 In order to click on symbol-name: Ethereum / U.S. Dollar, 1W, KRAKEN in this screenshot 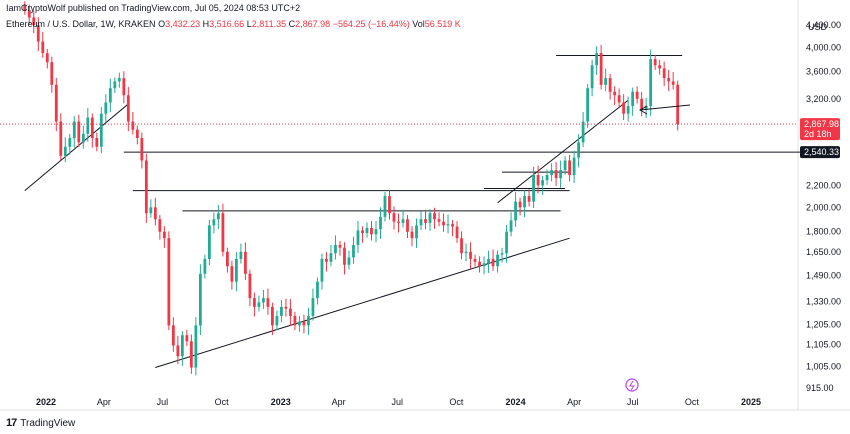, I will do `click(81, 24)`.